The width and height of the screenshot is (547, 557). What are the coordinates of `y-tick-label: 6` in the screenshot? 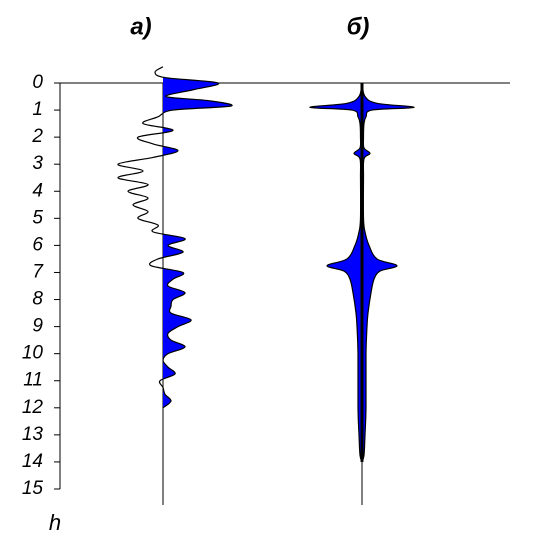 It's located at (37, 244).